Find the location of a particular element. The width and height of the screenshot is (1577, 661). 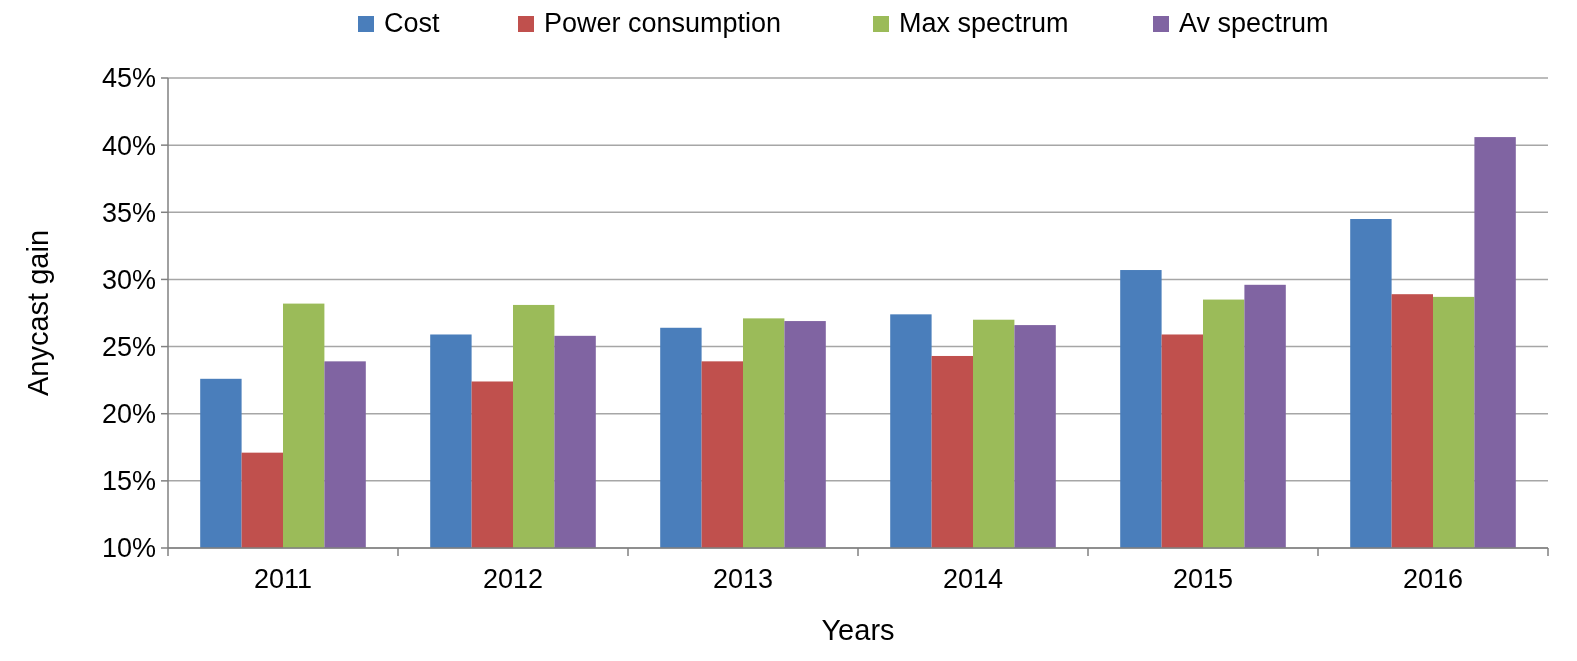

y-tick-label: 40% is located at coordinates (128, 145).